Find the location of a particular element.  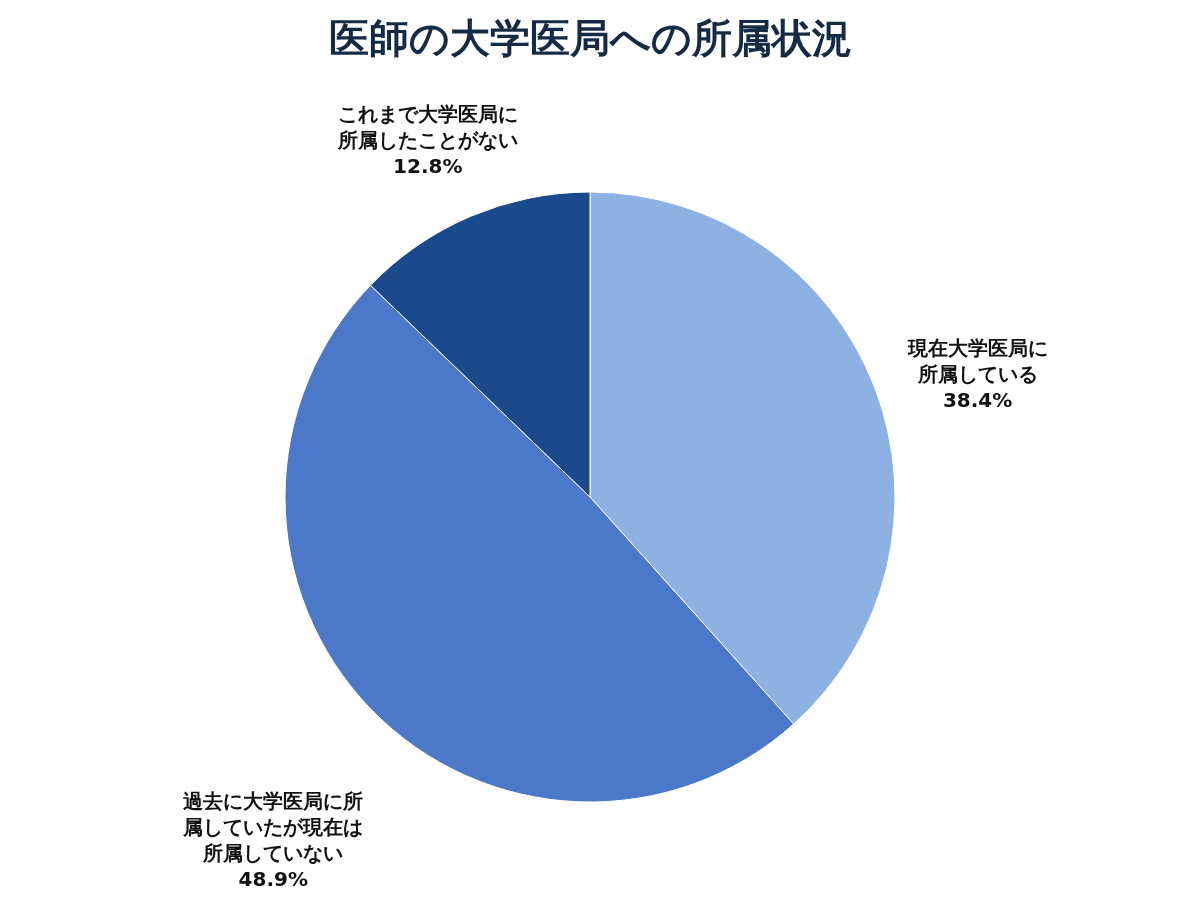

data-label: 12.8% is located at coordinates (428, 166).